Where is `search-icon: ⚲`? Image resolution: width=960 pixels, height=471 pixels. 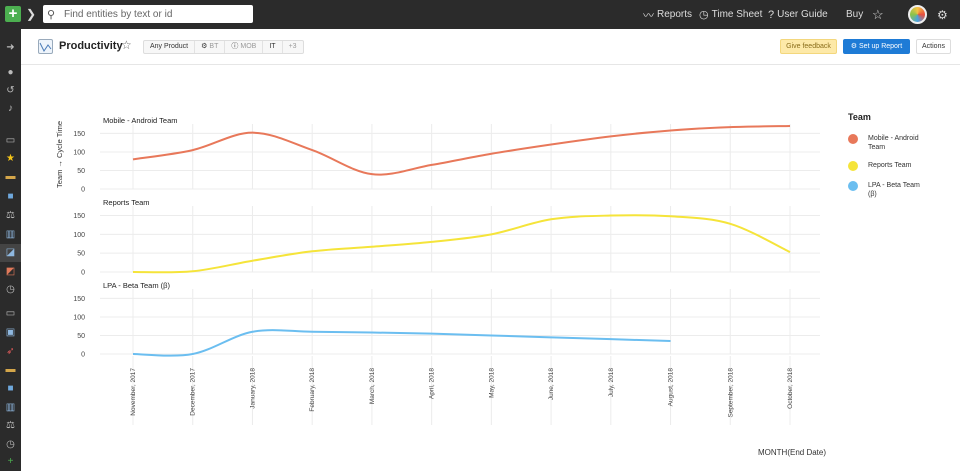
search-icon: ⚲ is located at coordinates (51, 14).